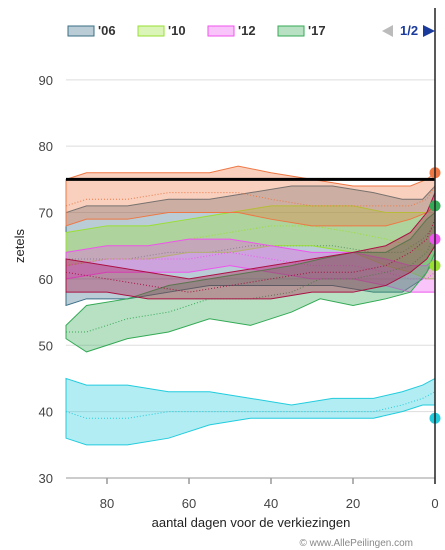  I want to click on y-tick-label-60: 60, so click(46, 279).